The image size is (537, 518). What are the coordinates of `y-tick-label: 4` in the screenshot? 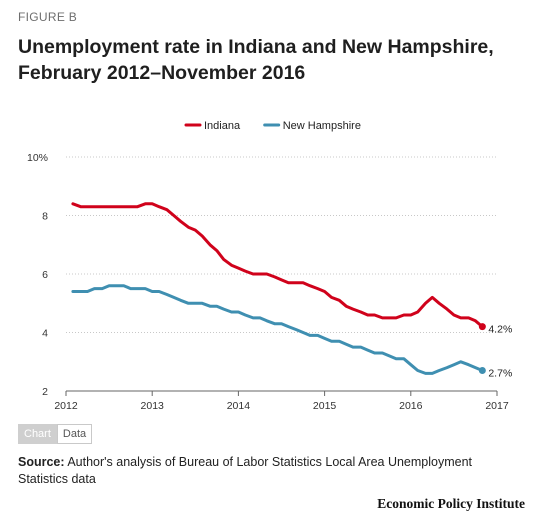 It's located at (45, 334).